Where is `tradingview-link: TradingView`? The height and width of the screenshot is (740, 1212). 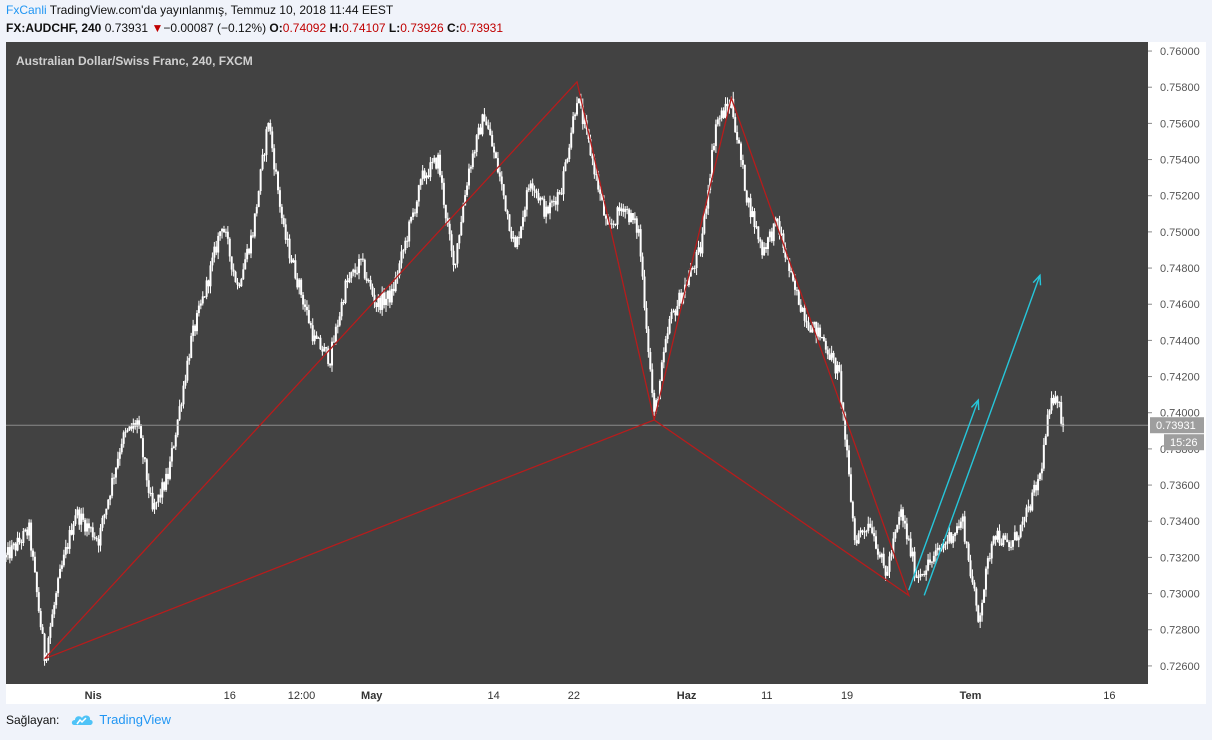 tradingview-link: TradingView is located at coordinates (135, 719).